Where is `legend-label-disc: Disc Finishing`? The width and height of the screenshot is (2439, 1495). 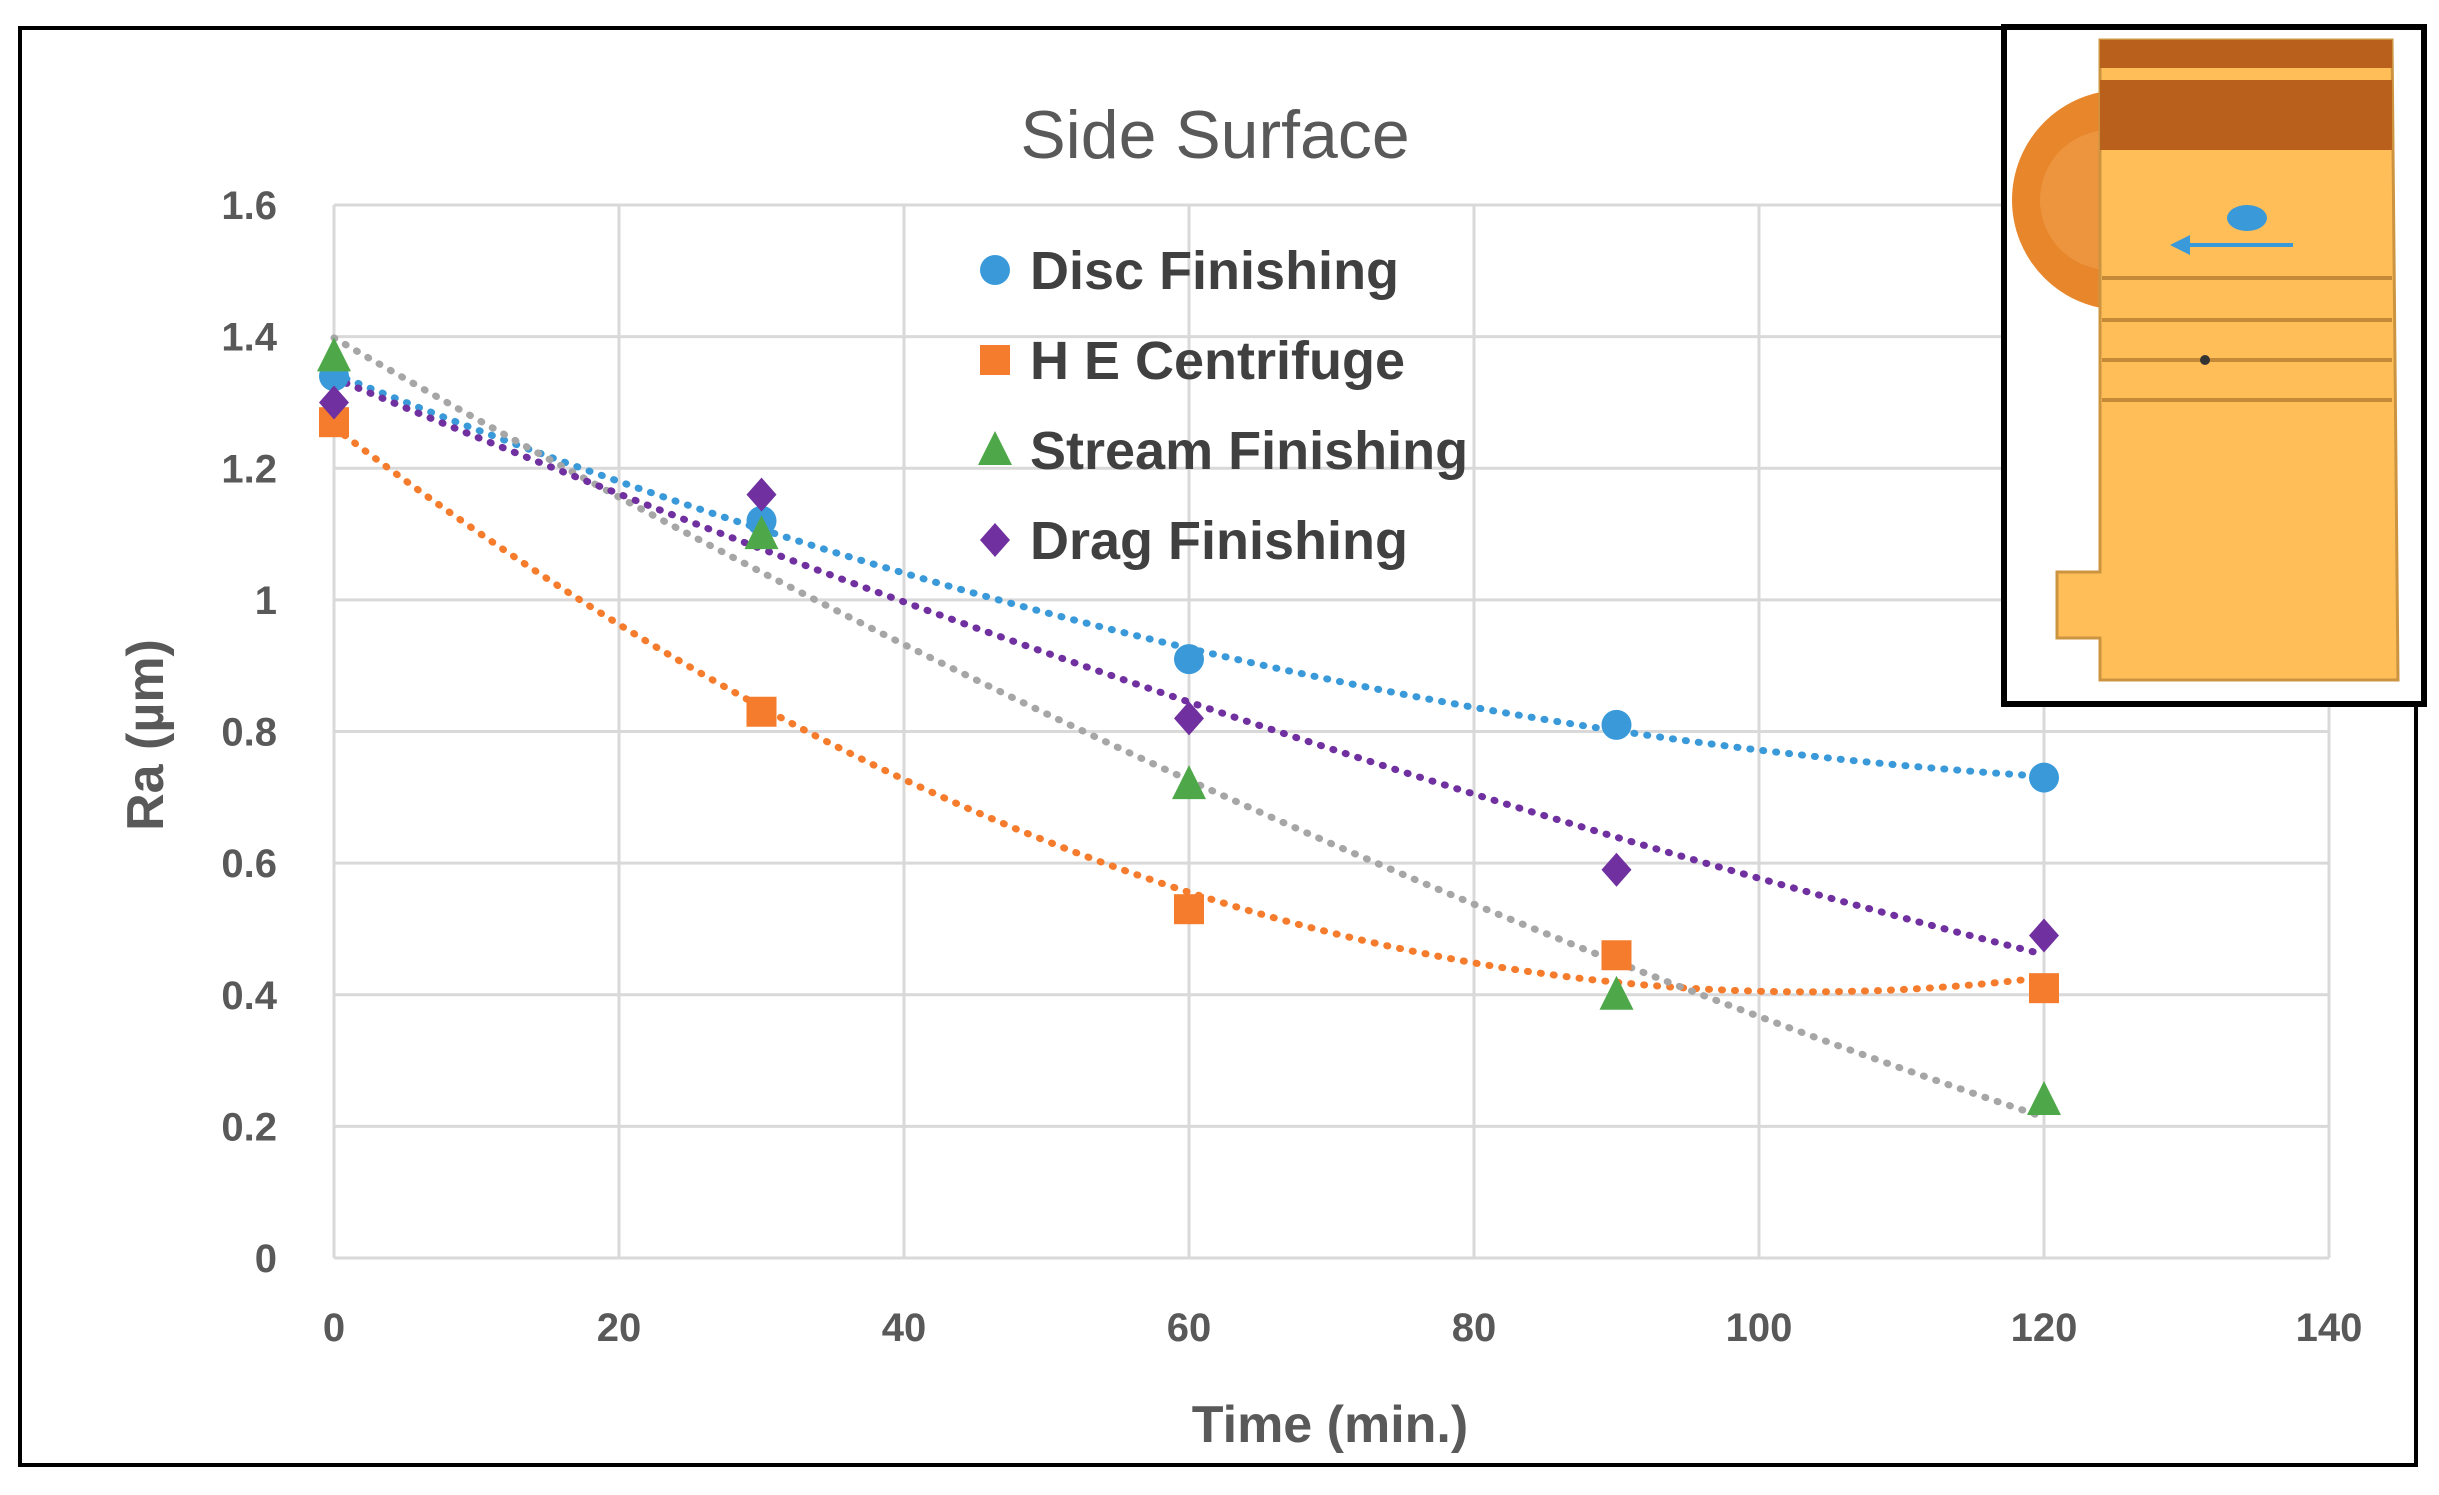 legend-label-disc: Disc Finishing is located at coordinates (1214, 271).